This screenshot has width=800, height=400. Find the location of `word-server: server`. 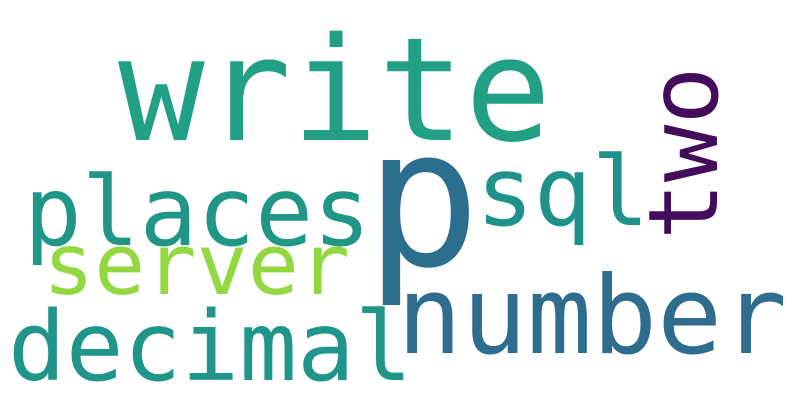

word-server: server is located at coordinates (197, 265).